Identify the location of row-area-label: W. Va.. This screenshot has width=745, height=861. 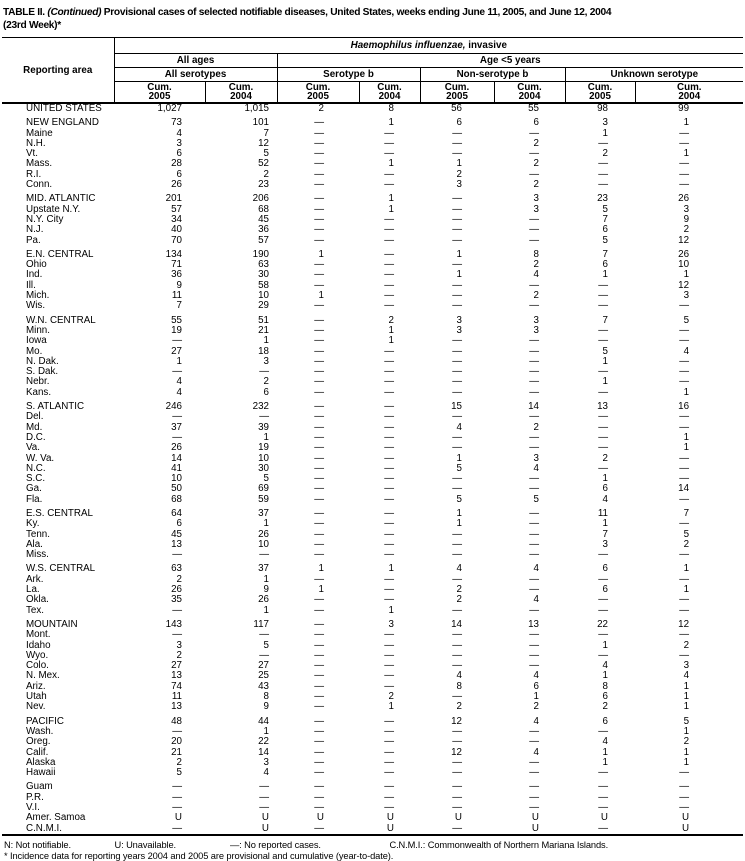
(40, 458).